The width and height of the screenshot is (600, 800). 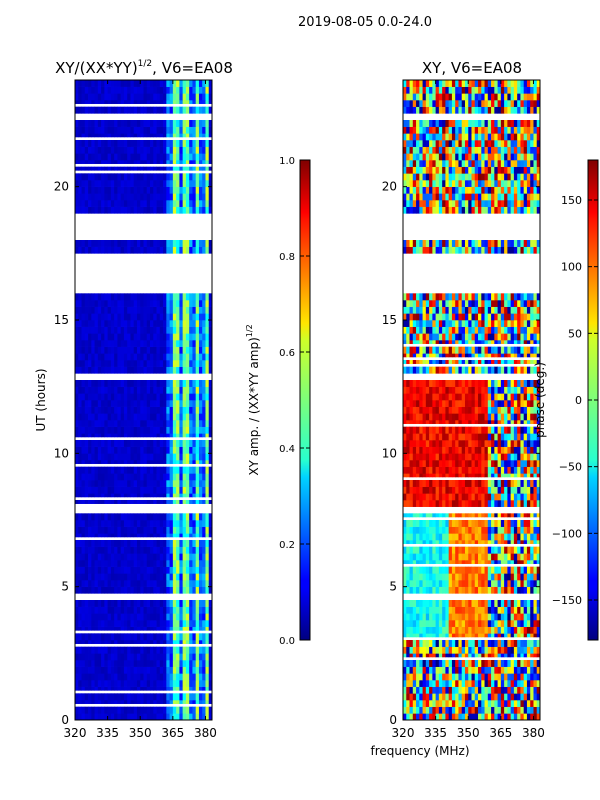 What do you see at coordinates (287, 161) in the screenshot?
I see `colorbar-tick-label: 1.0` at bounding box center [287, 161].